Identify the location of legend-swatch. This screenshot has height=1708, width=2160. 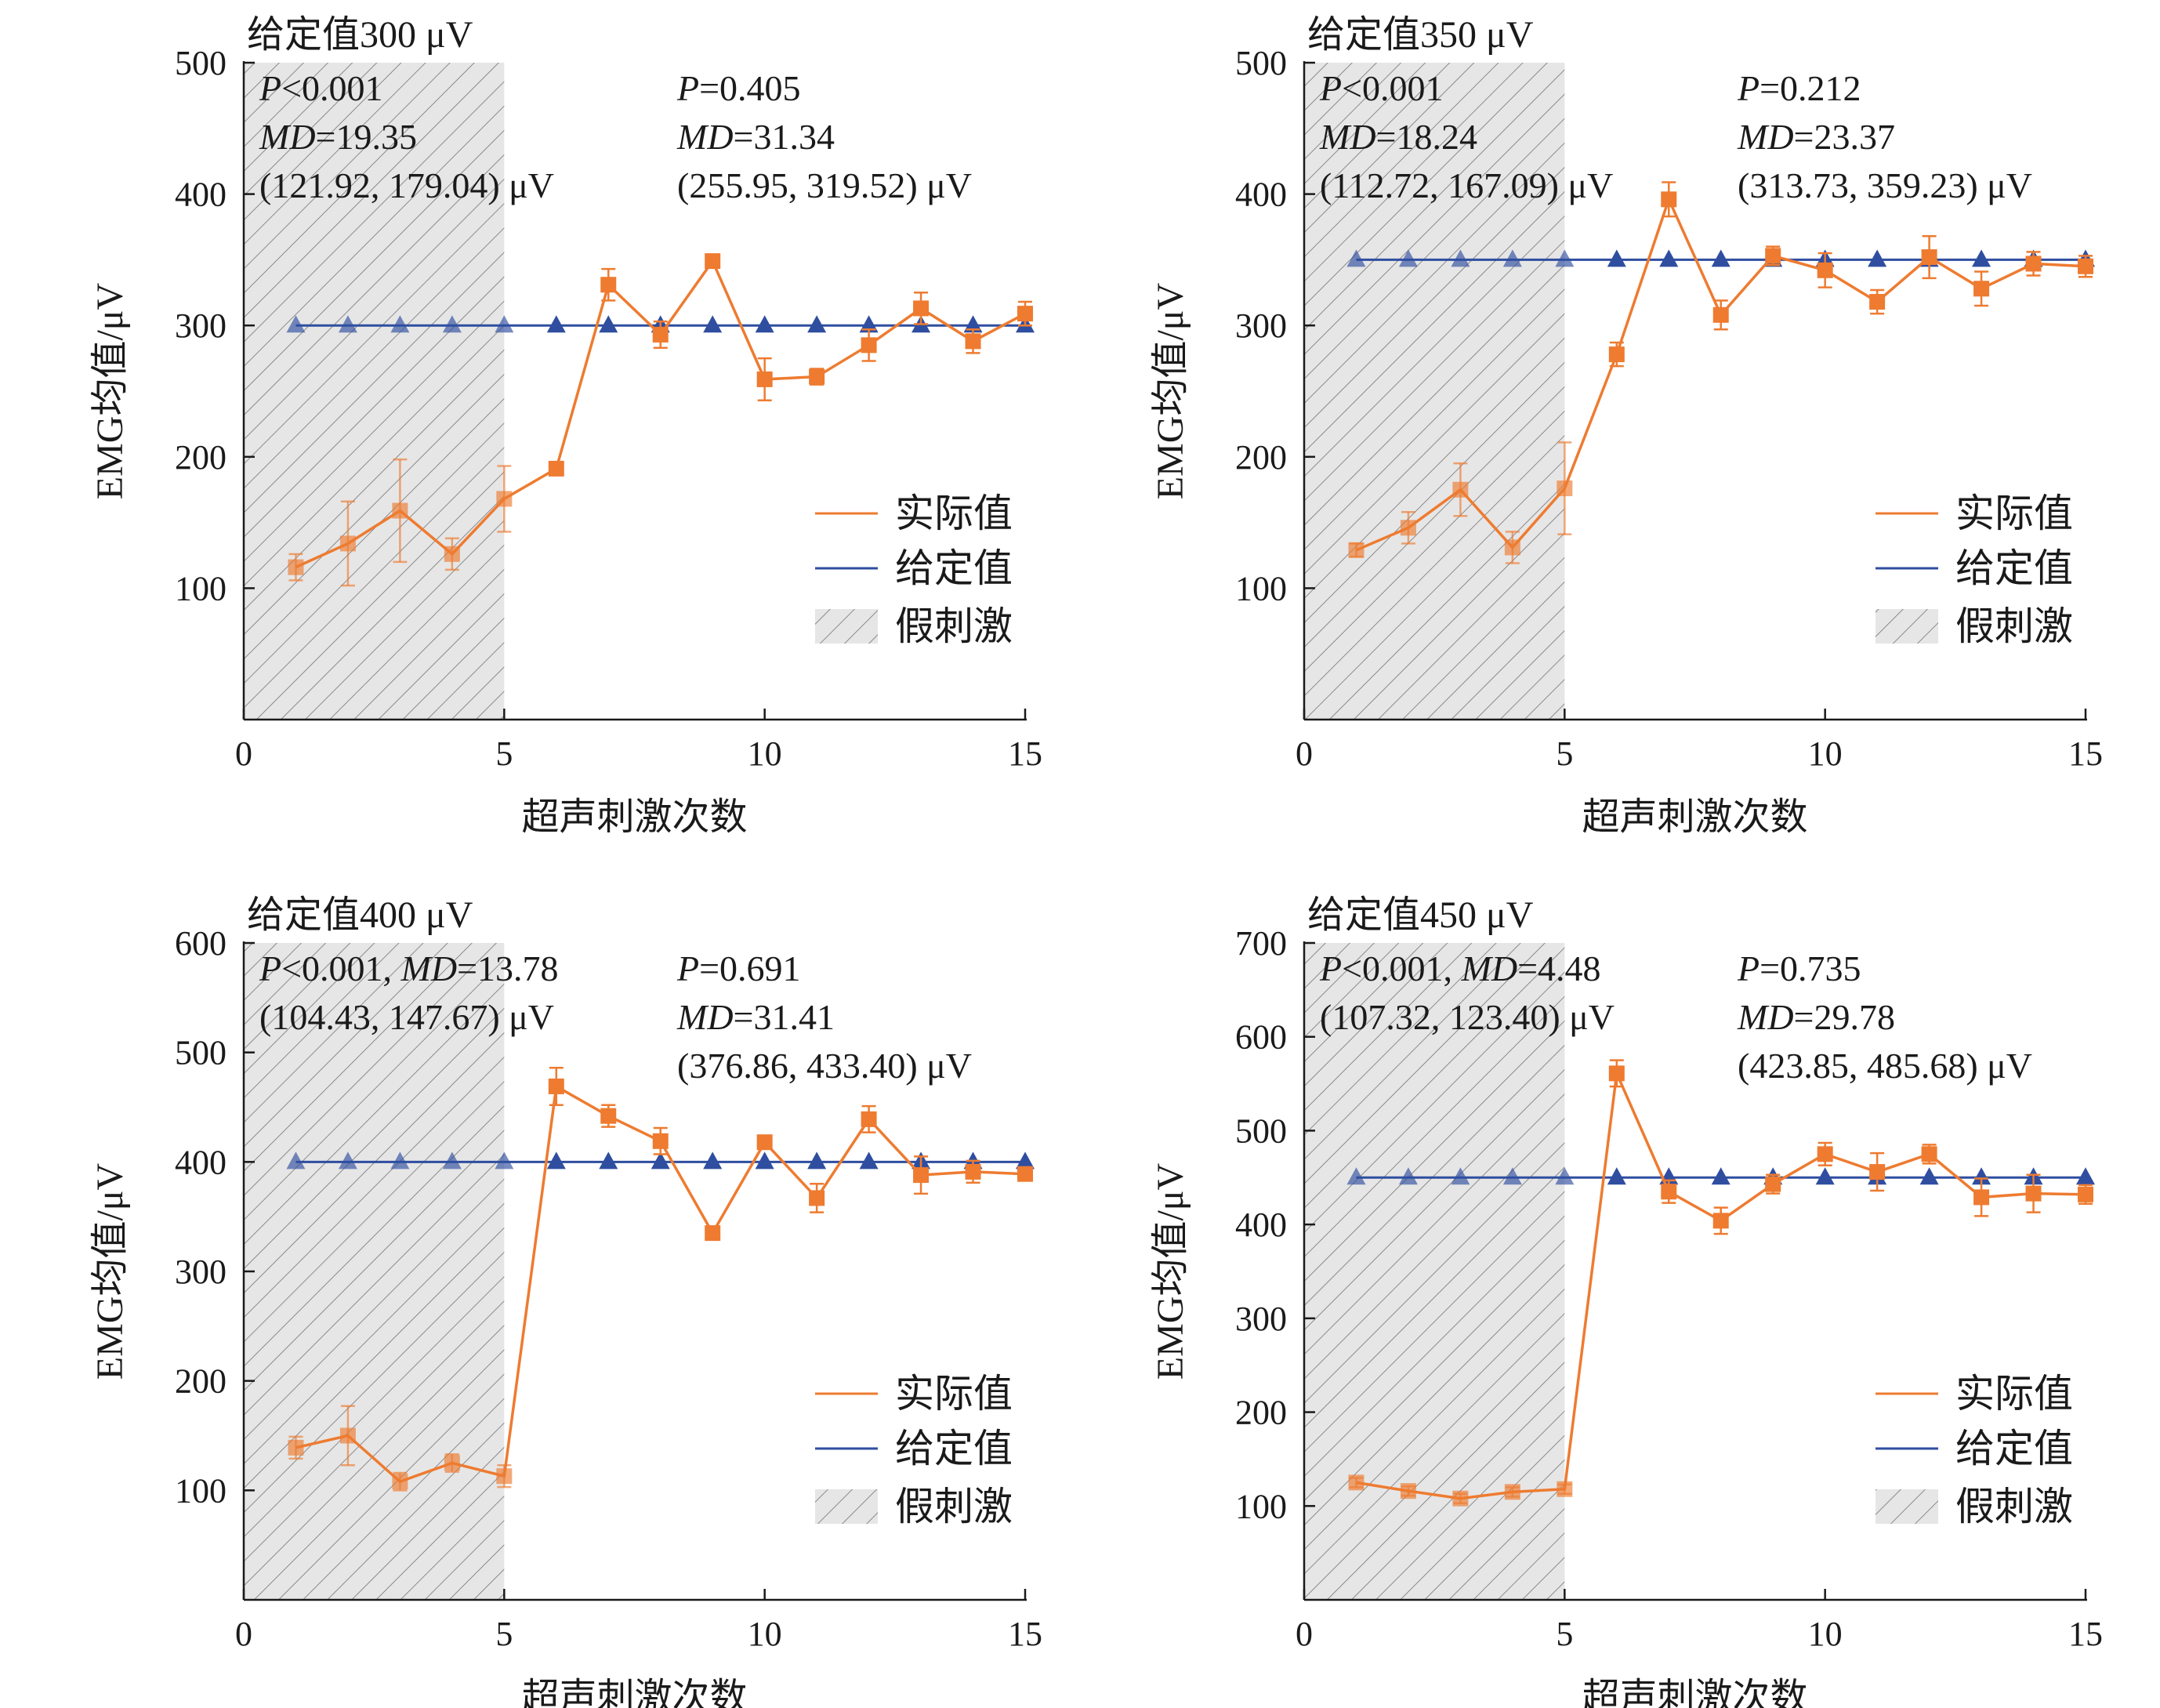
(846, 627).